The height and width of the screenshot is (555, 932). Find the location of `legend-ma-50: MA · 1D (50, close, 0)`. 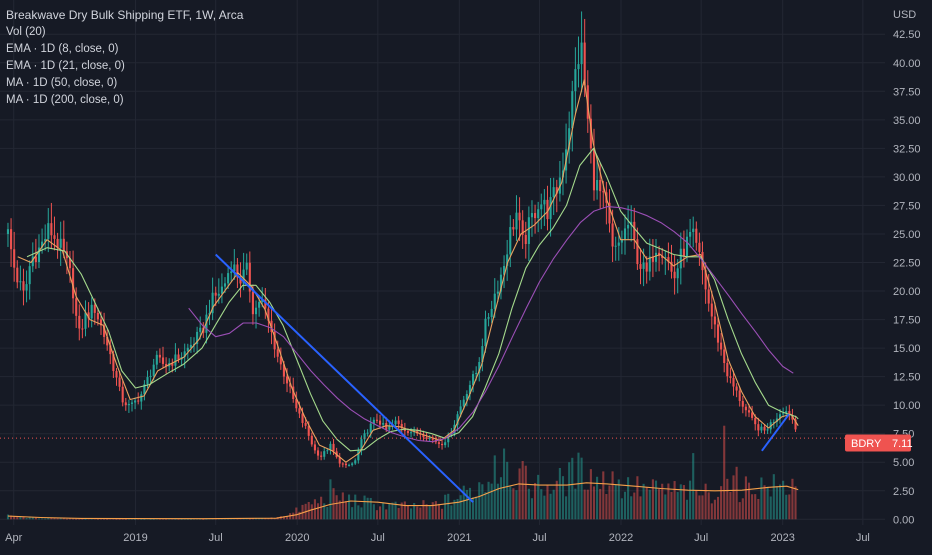

legend-ma-50: MA · 1D (50, close, 0) is located at coordinates (62, 83).